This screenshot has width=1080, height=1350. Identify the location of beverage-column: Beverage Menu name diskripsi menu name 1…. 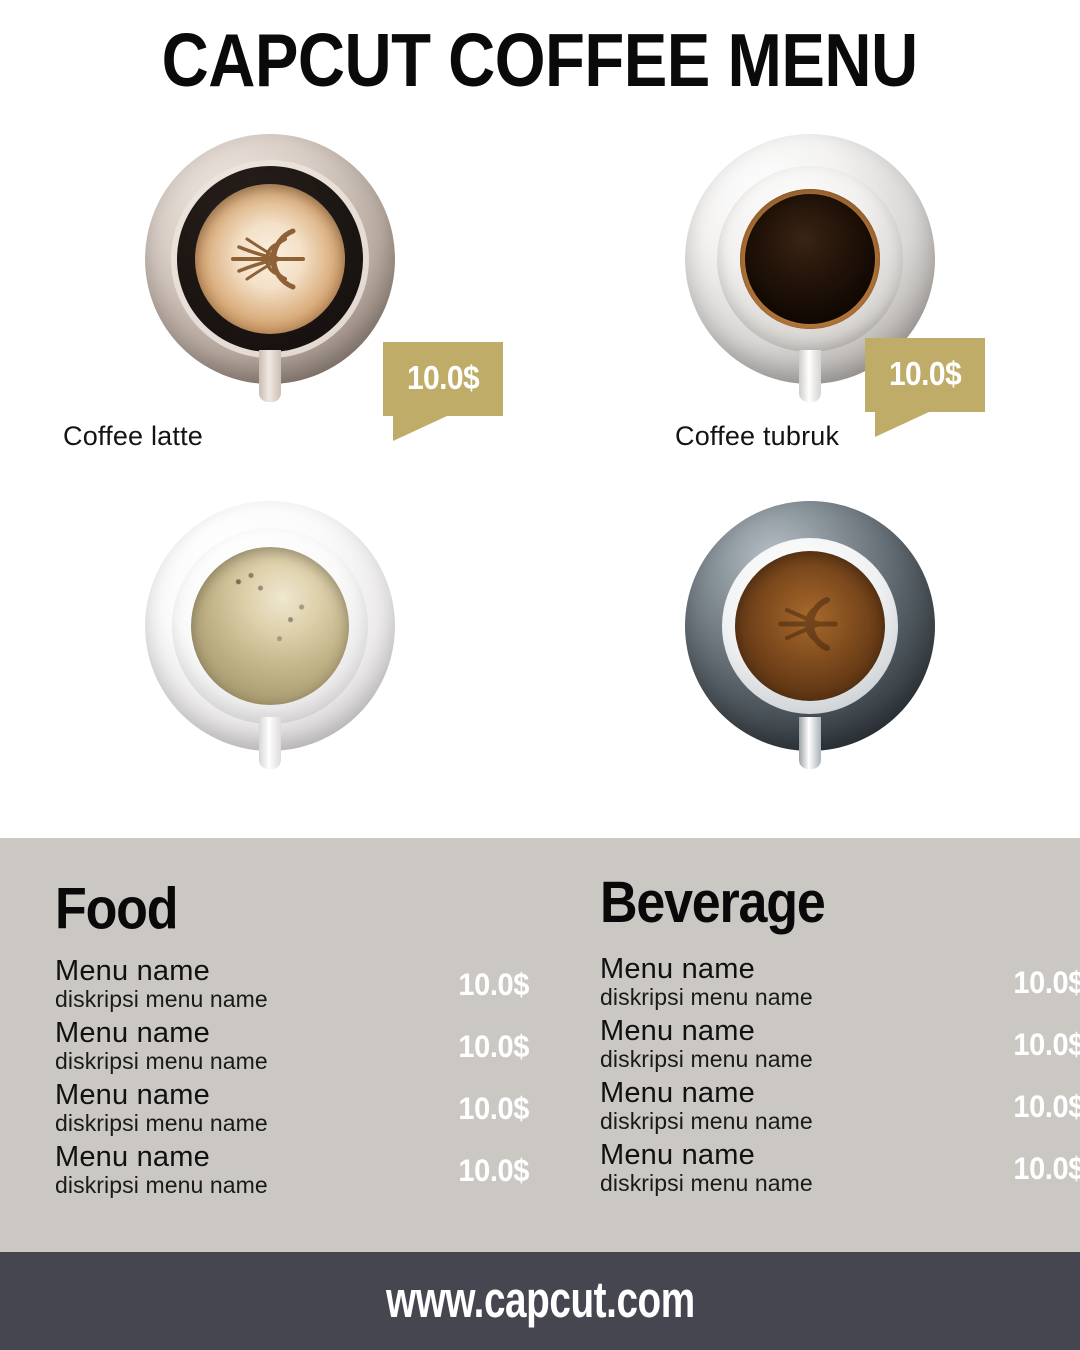
(840, 1019).